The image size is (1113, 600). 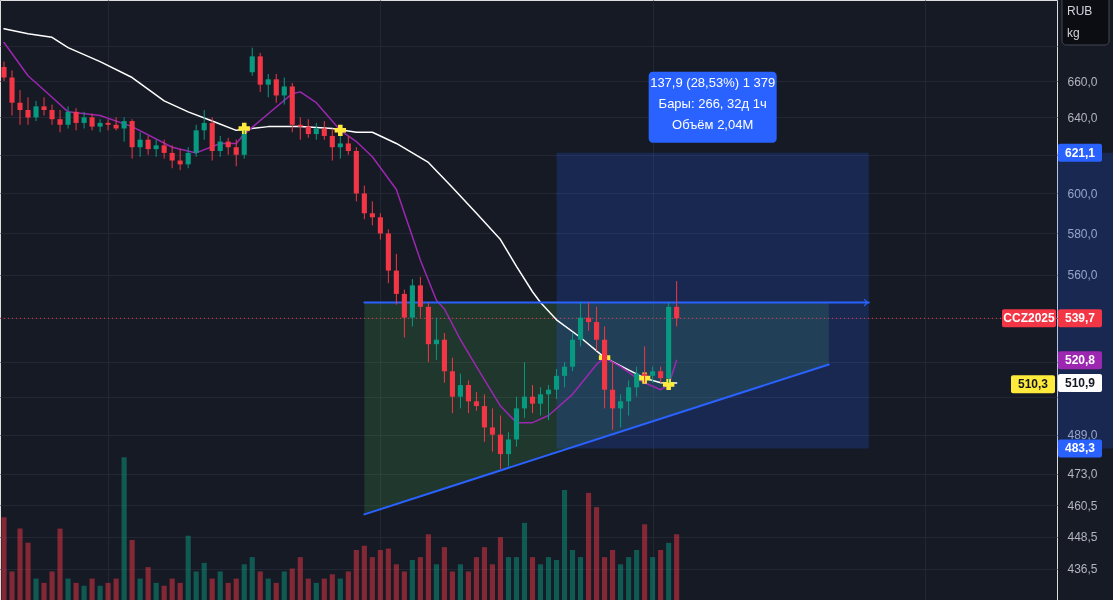 What do you see at coordinates (1029, 318) in the screenshot?
I see `ref-line-label: CCZ2025` at bounding box center [1029, 318].